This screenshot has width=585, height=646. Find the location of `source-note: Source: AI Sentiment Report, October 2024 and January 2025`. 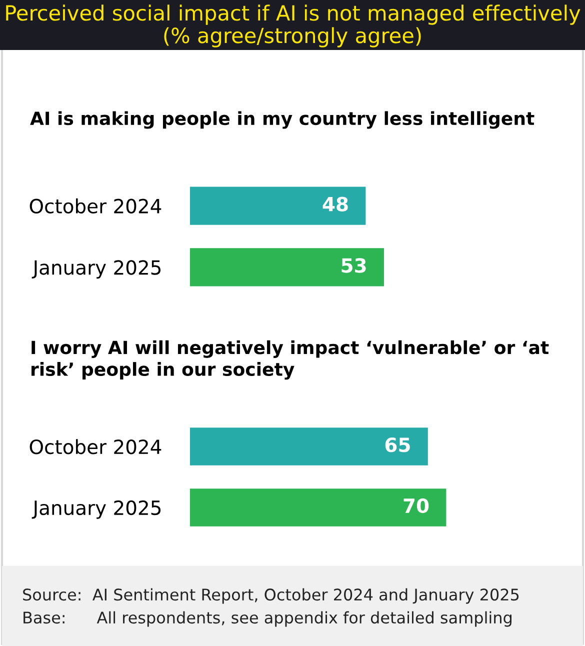

source-note: Source: AI Sentiment Report, October 2024 and January 2025 is located at coordinates (271, 596).